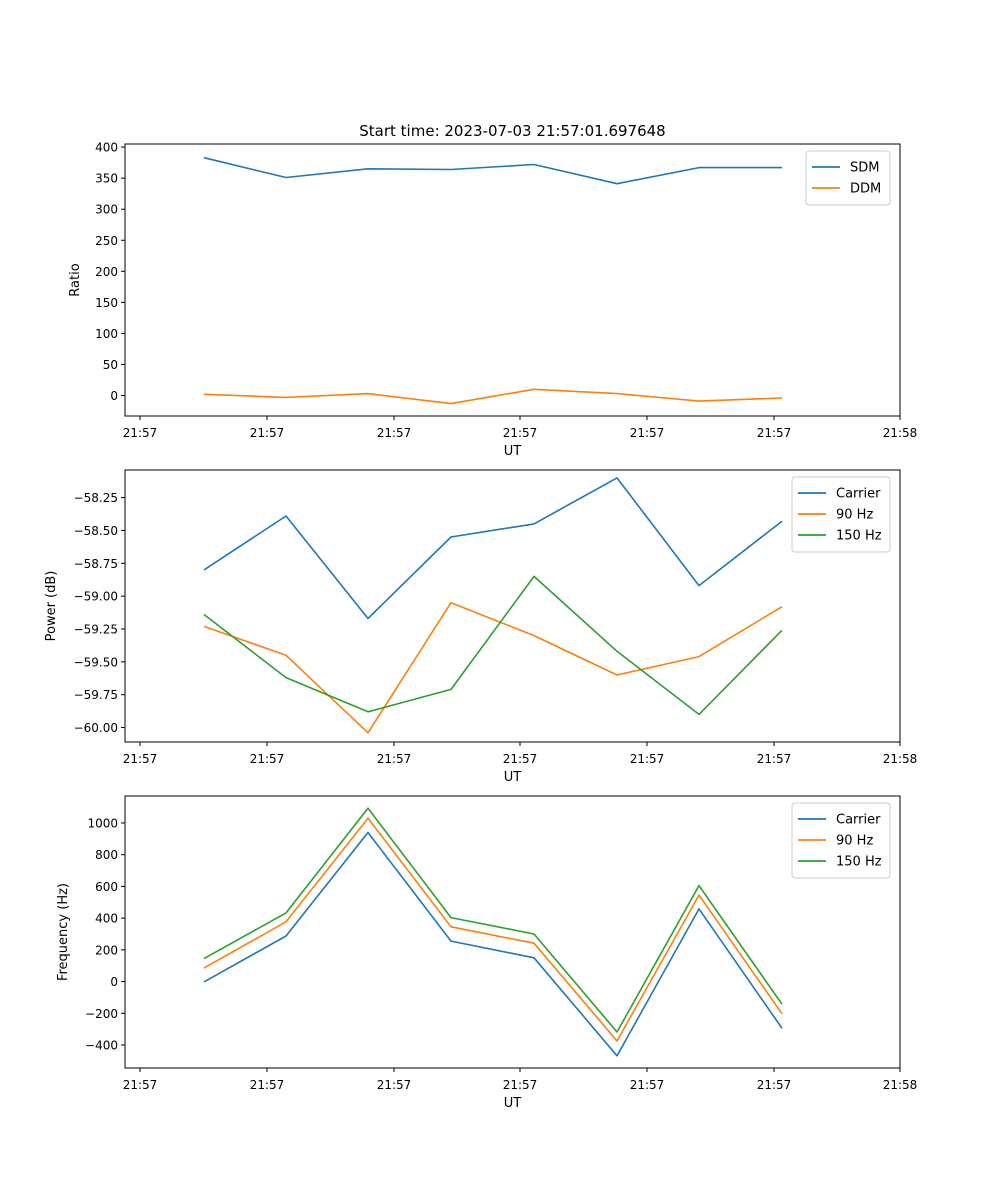 The height and width of the screenshot is (1204, 1000). I want to click on power-y-tick-label: −58.75, so click(96, 564).